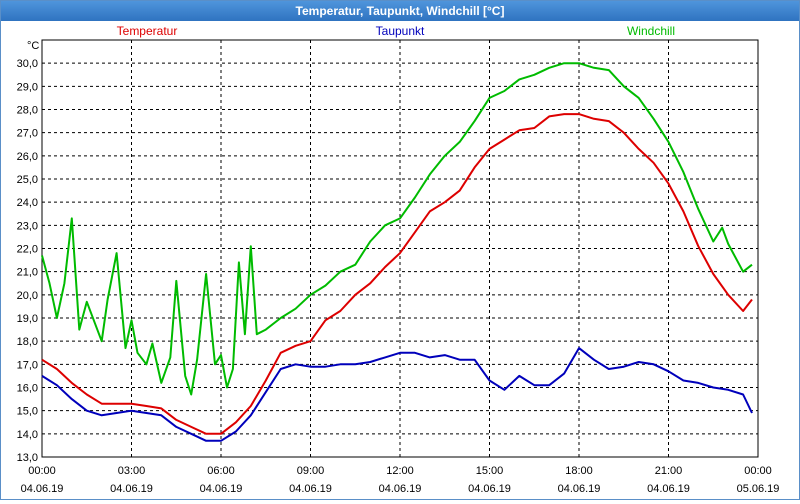 The image size is (800, 504). I want to click on y-tick-label: 13,0, so click(27, 458).